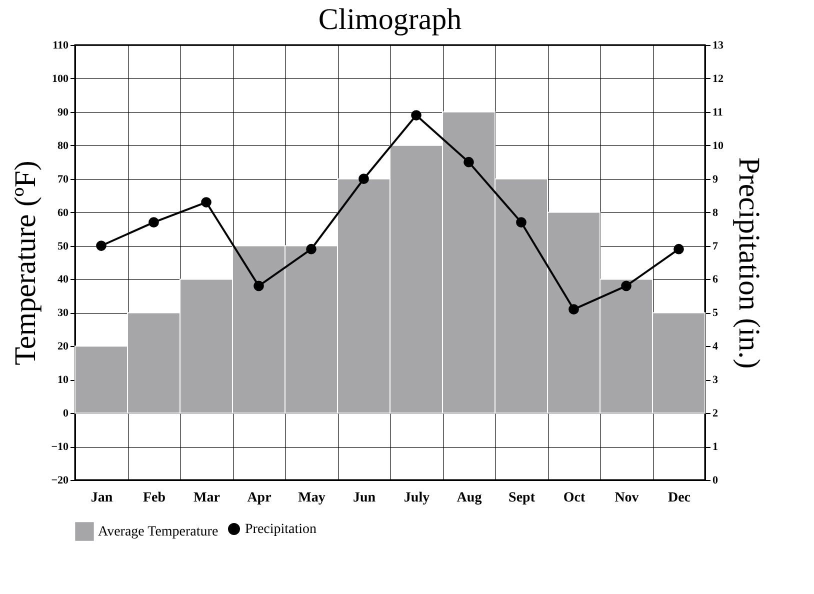  Describe the element at coordinates (715, 480) in the screenshot. I see `y2-tick-label: 0` at that location.